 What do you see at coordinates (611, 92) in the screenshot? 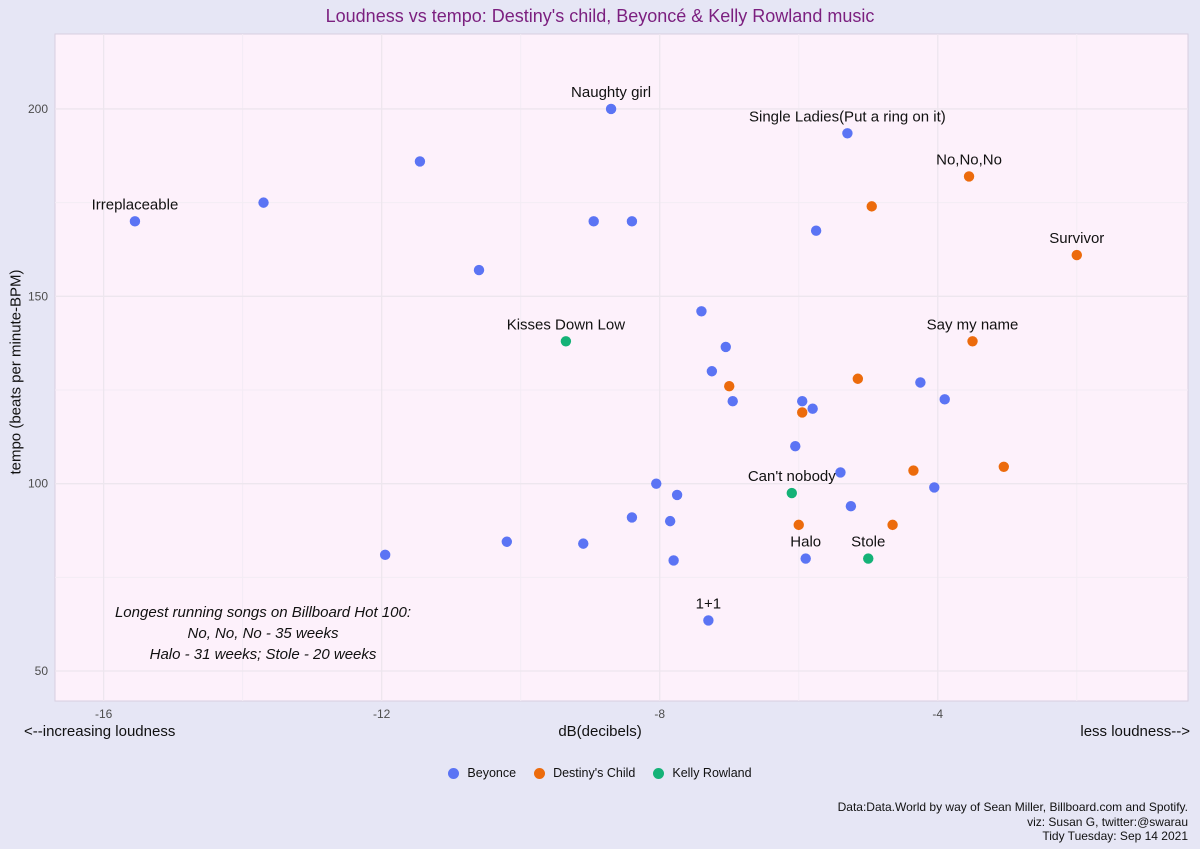
I see `point-label: Naughty girl` at bounding box center [611, 92].